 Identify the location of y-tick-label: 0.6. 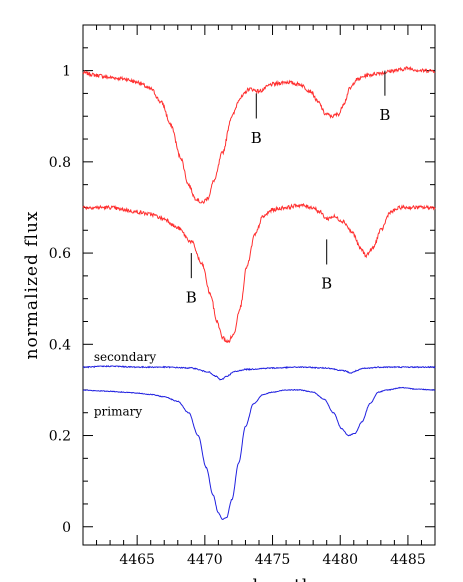
(60, 254).